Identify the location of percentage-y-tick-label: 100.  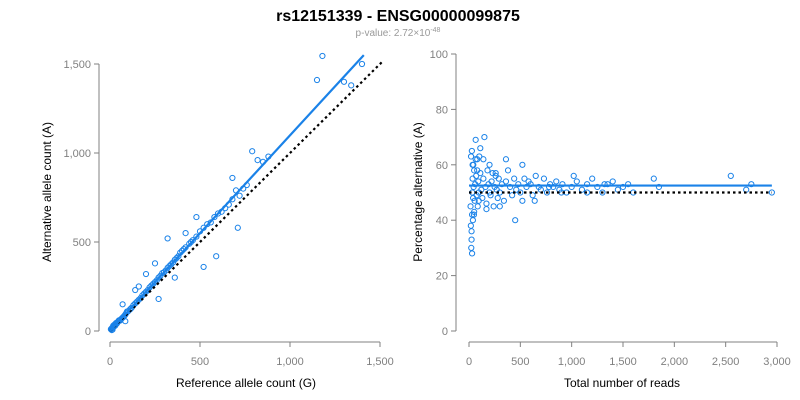
(439, 55).